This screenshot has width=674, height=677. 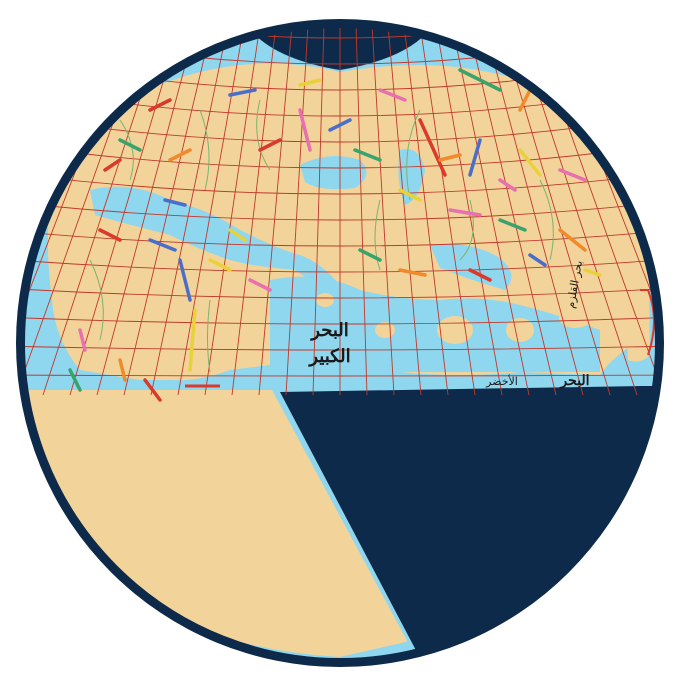 I want to click on sea-label: الكبير, so click(x=328, y=356).